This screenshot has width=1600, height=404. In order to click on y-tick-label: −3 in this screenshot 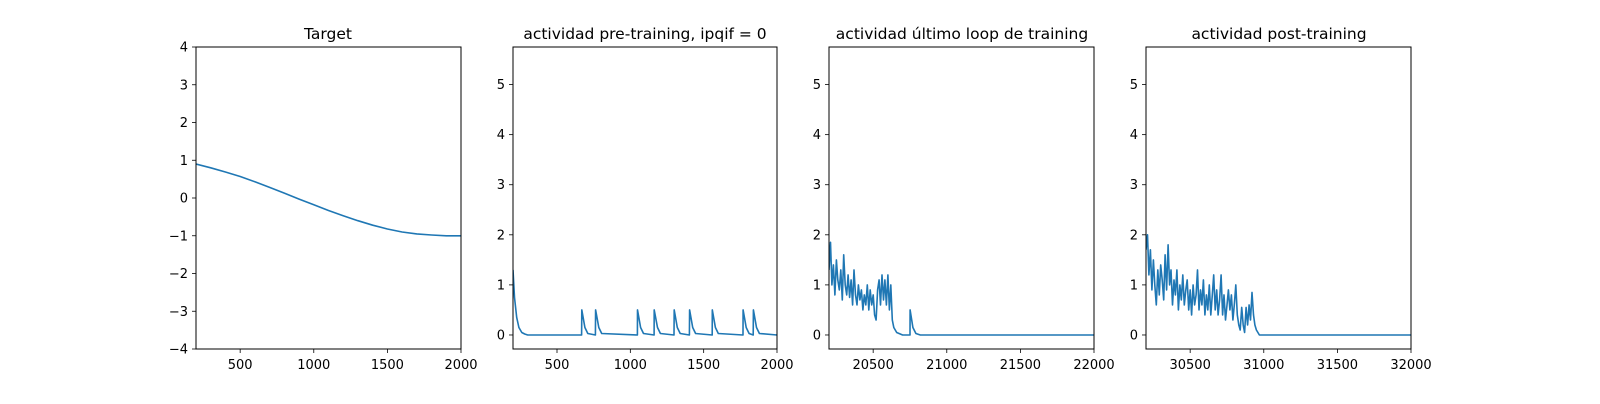, I will do `click(178, 312)`.